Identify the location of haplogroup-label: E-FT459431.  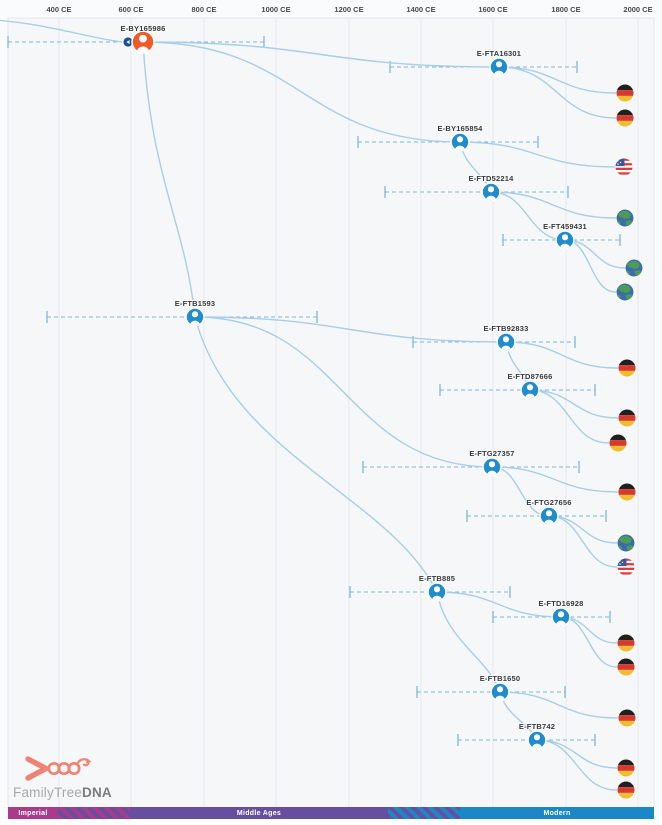
(565, 226).